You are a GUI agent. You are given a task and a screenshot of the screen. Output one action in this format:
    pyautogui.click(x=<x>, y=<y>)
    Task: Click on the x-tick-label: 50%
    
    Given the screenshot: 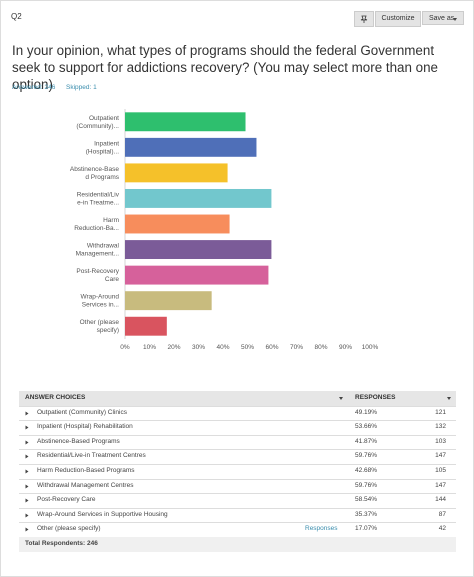 What is the action you would take?
    pyautogui.click(x=247, y=347)
    